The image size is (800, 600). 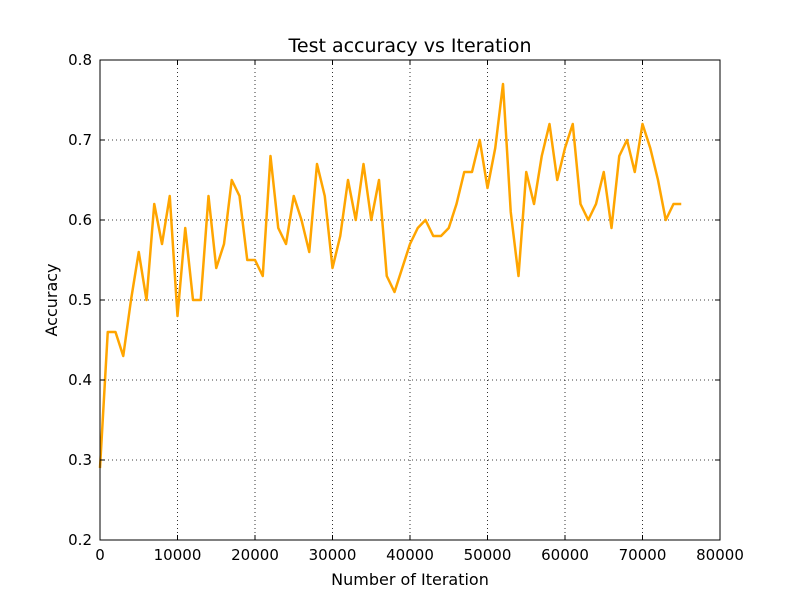 What do you see at coordinates (565, 555) in the screenshot?
I see `x-tick-label: 60000` at bounding box center [565, 555].